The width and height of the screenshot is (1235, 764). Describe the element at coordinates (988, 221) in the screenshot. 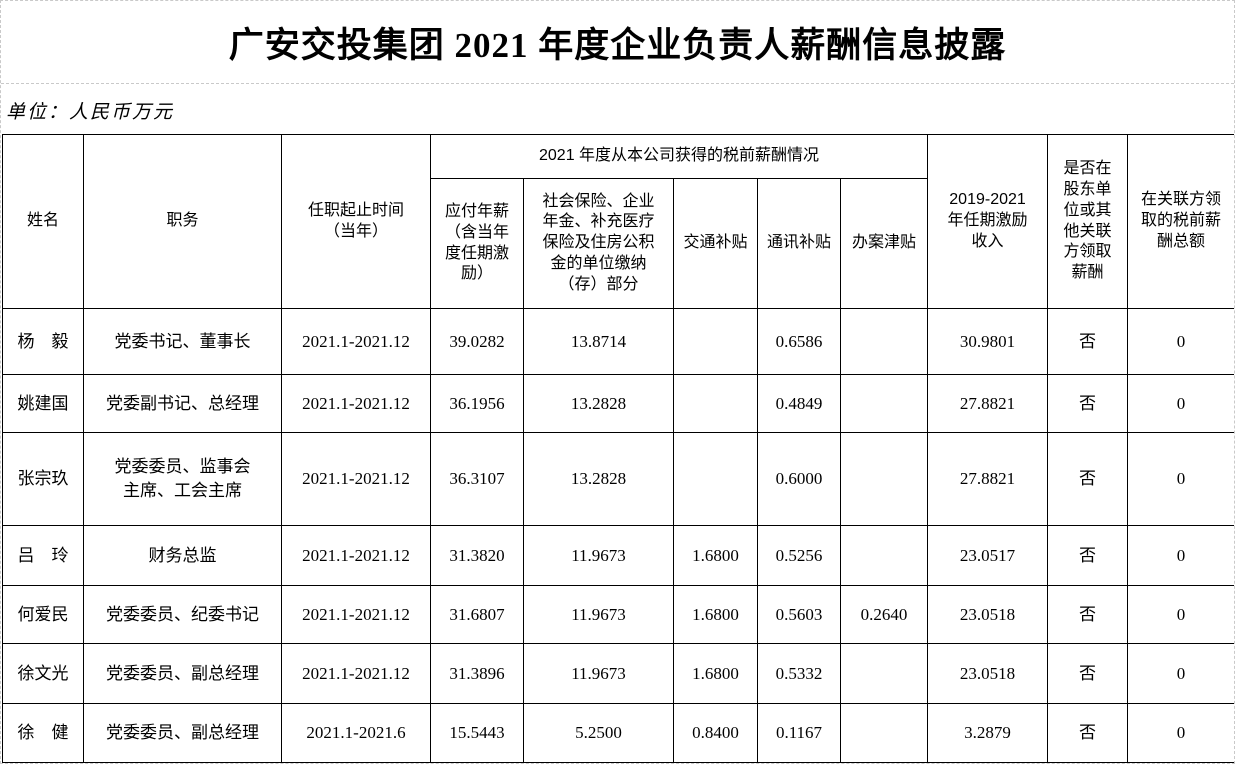

I see `col-header-incentive-income: 2019-2021 年任期激励 收入` at that location.